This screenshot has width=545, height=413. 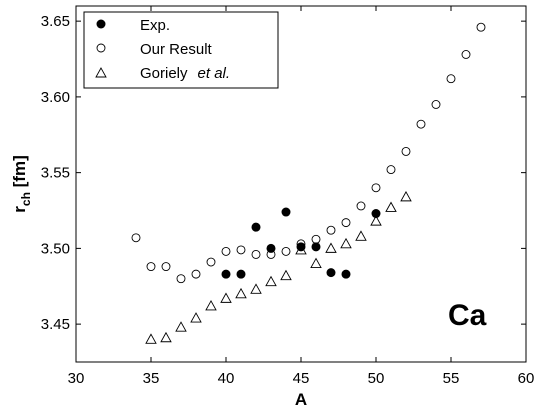 I want to click on x-tick-label: 35, so click(x=151, y=378).